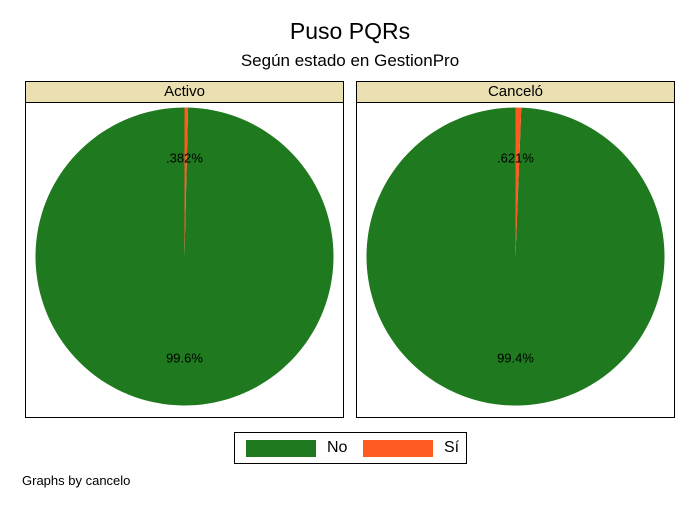  What do you see at coordinates (515, 358) in the screenshot?
I see `pie-label-no: 99.4%` at bounding box center [515, 358].